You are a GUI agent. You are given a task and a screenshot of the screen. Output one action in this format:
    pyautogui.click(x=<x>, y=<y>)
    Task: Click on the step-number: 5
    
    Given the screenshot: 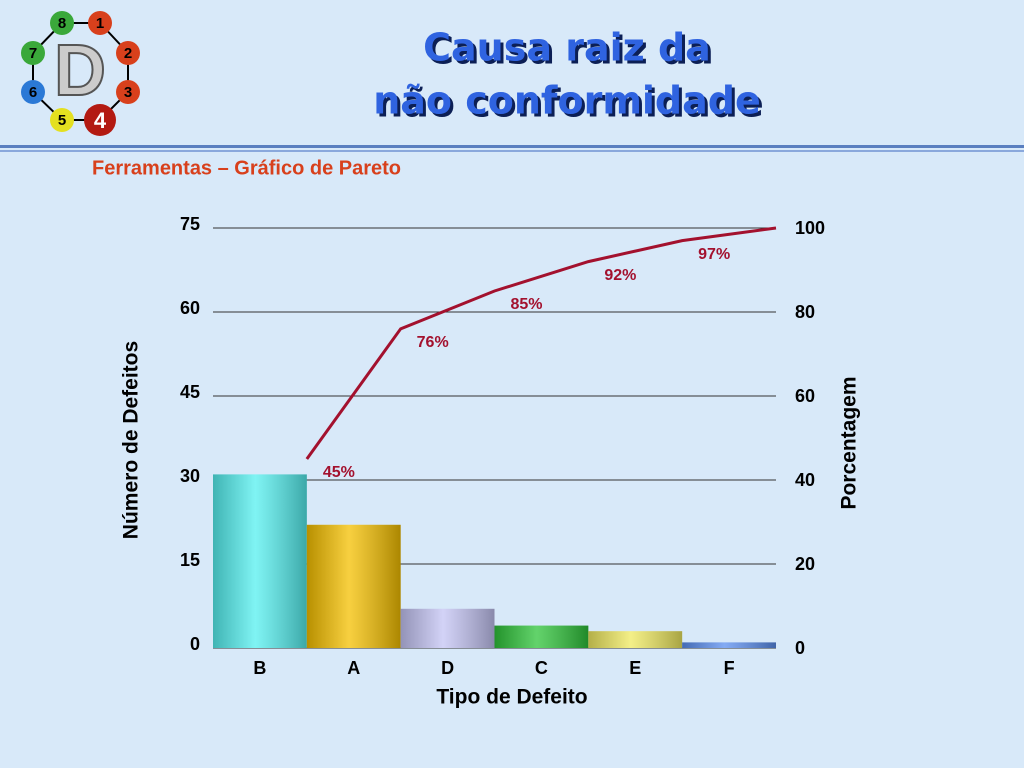 What is the action you would take?
    pyautogui.click(x=62, y=120)
    